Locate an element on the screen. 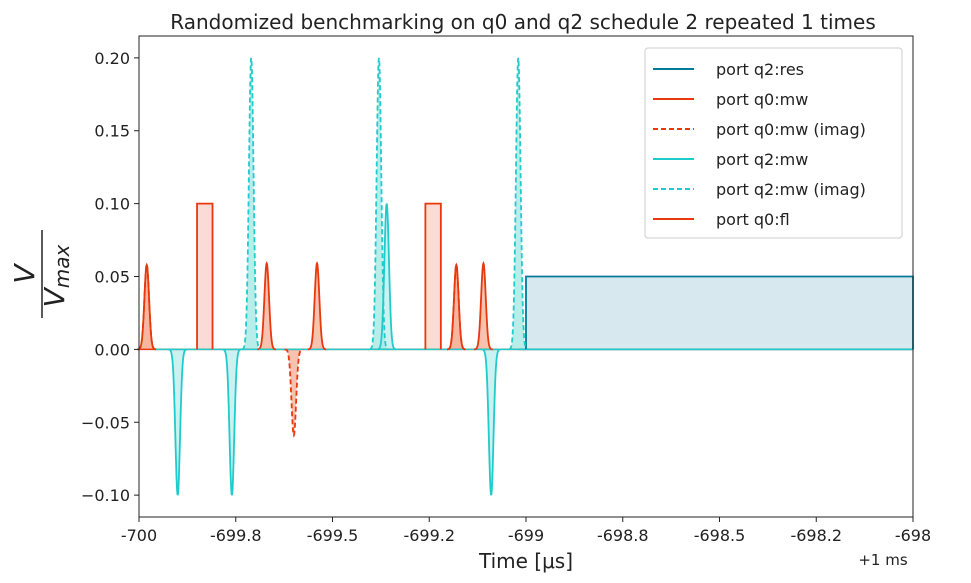 This screenshot has height=583, width=971. series-2-pulse-1-fill is located at coordinates (294, 392).